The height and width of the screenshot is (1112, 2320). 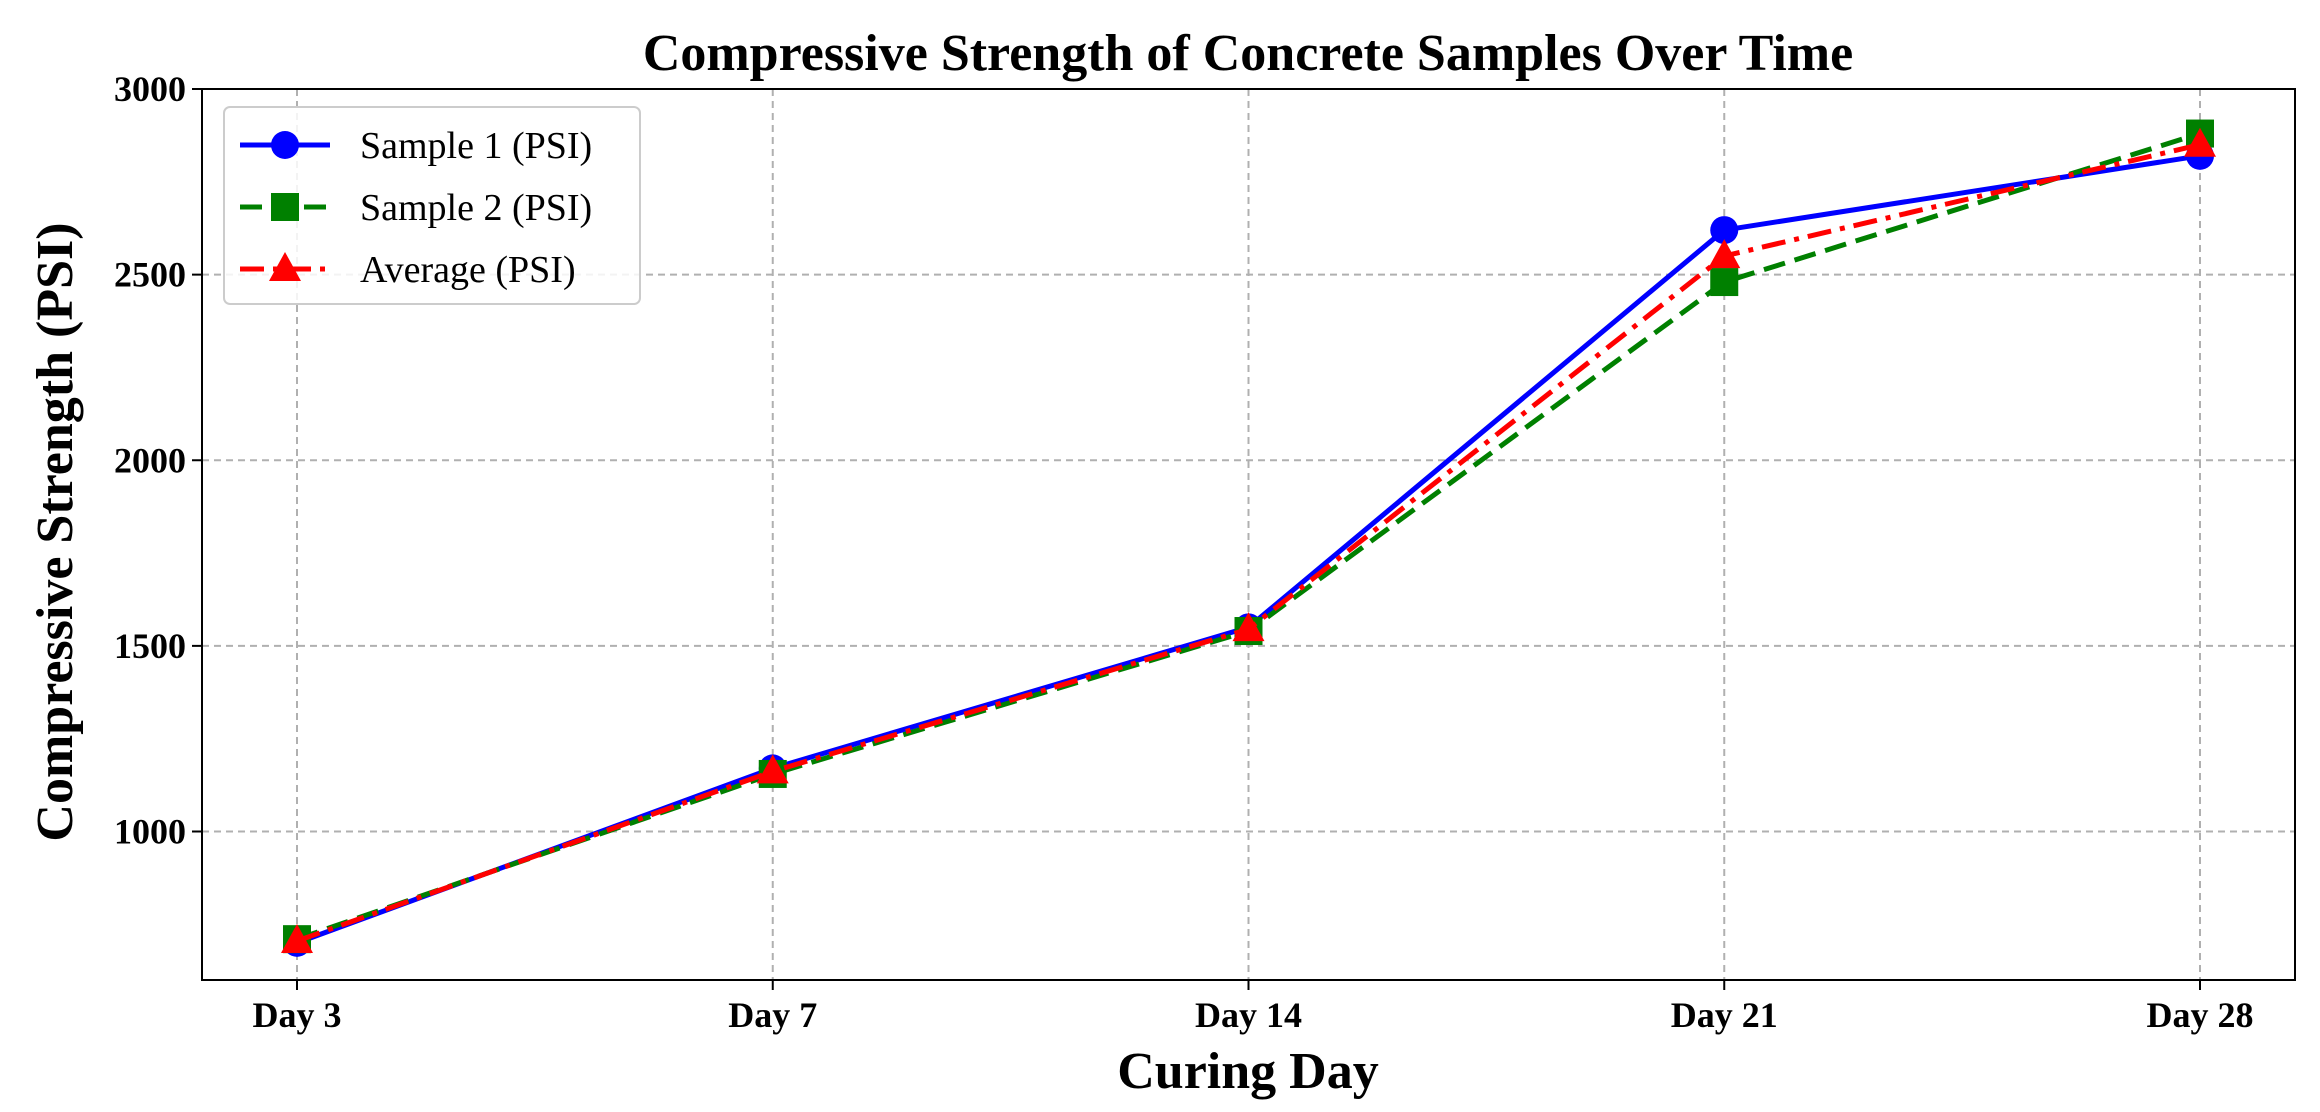 I want to click on x-axis-label: Curing Day, so click(x=1247, y=1071).